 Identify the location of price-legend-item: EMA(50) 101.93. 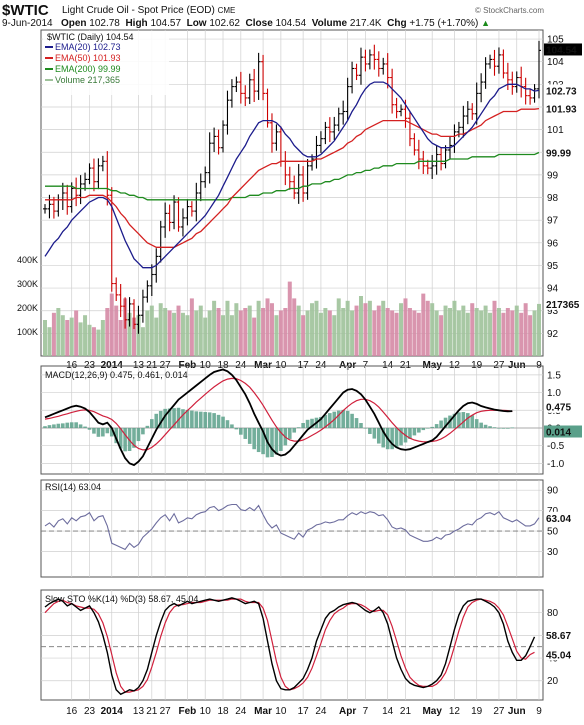
(88, 58).